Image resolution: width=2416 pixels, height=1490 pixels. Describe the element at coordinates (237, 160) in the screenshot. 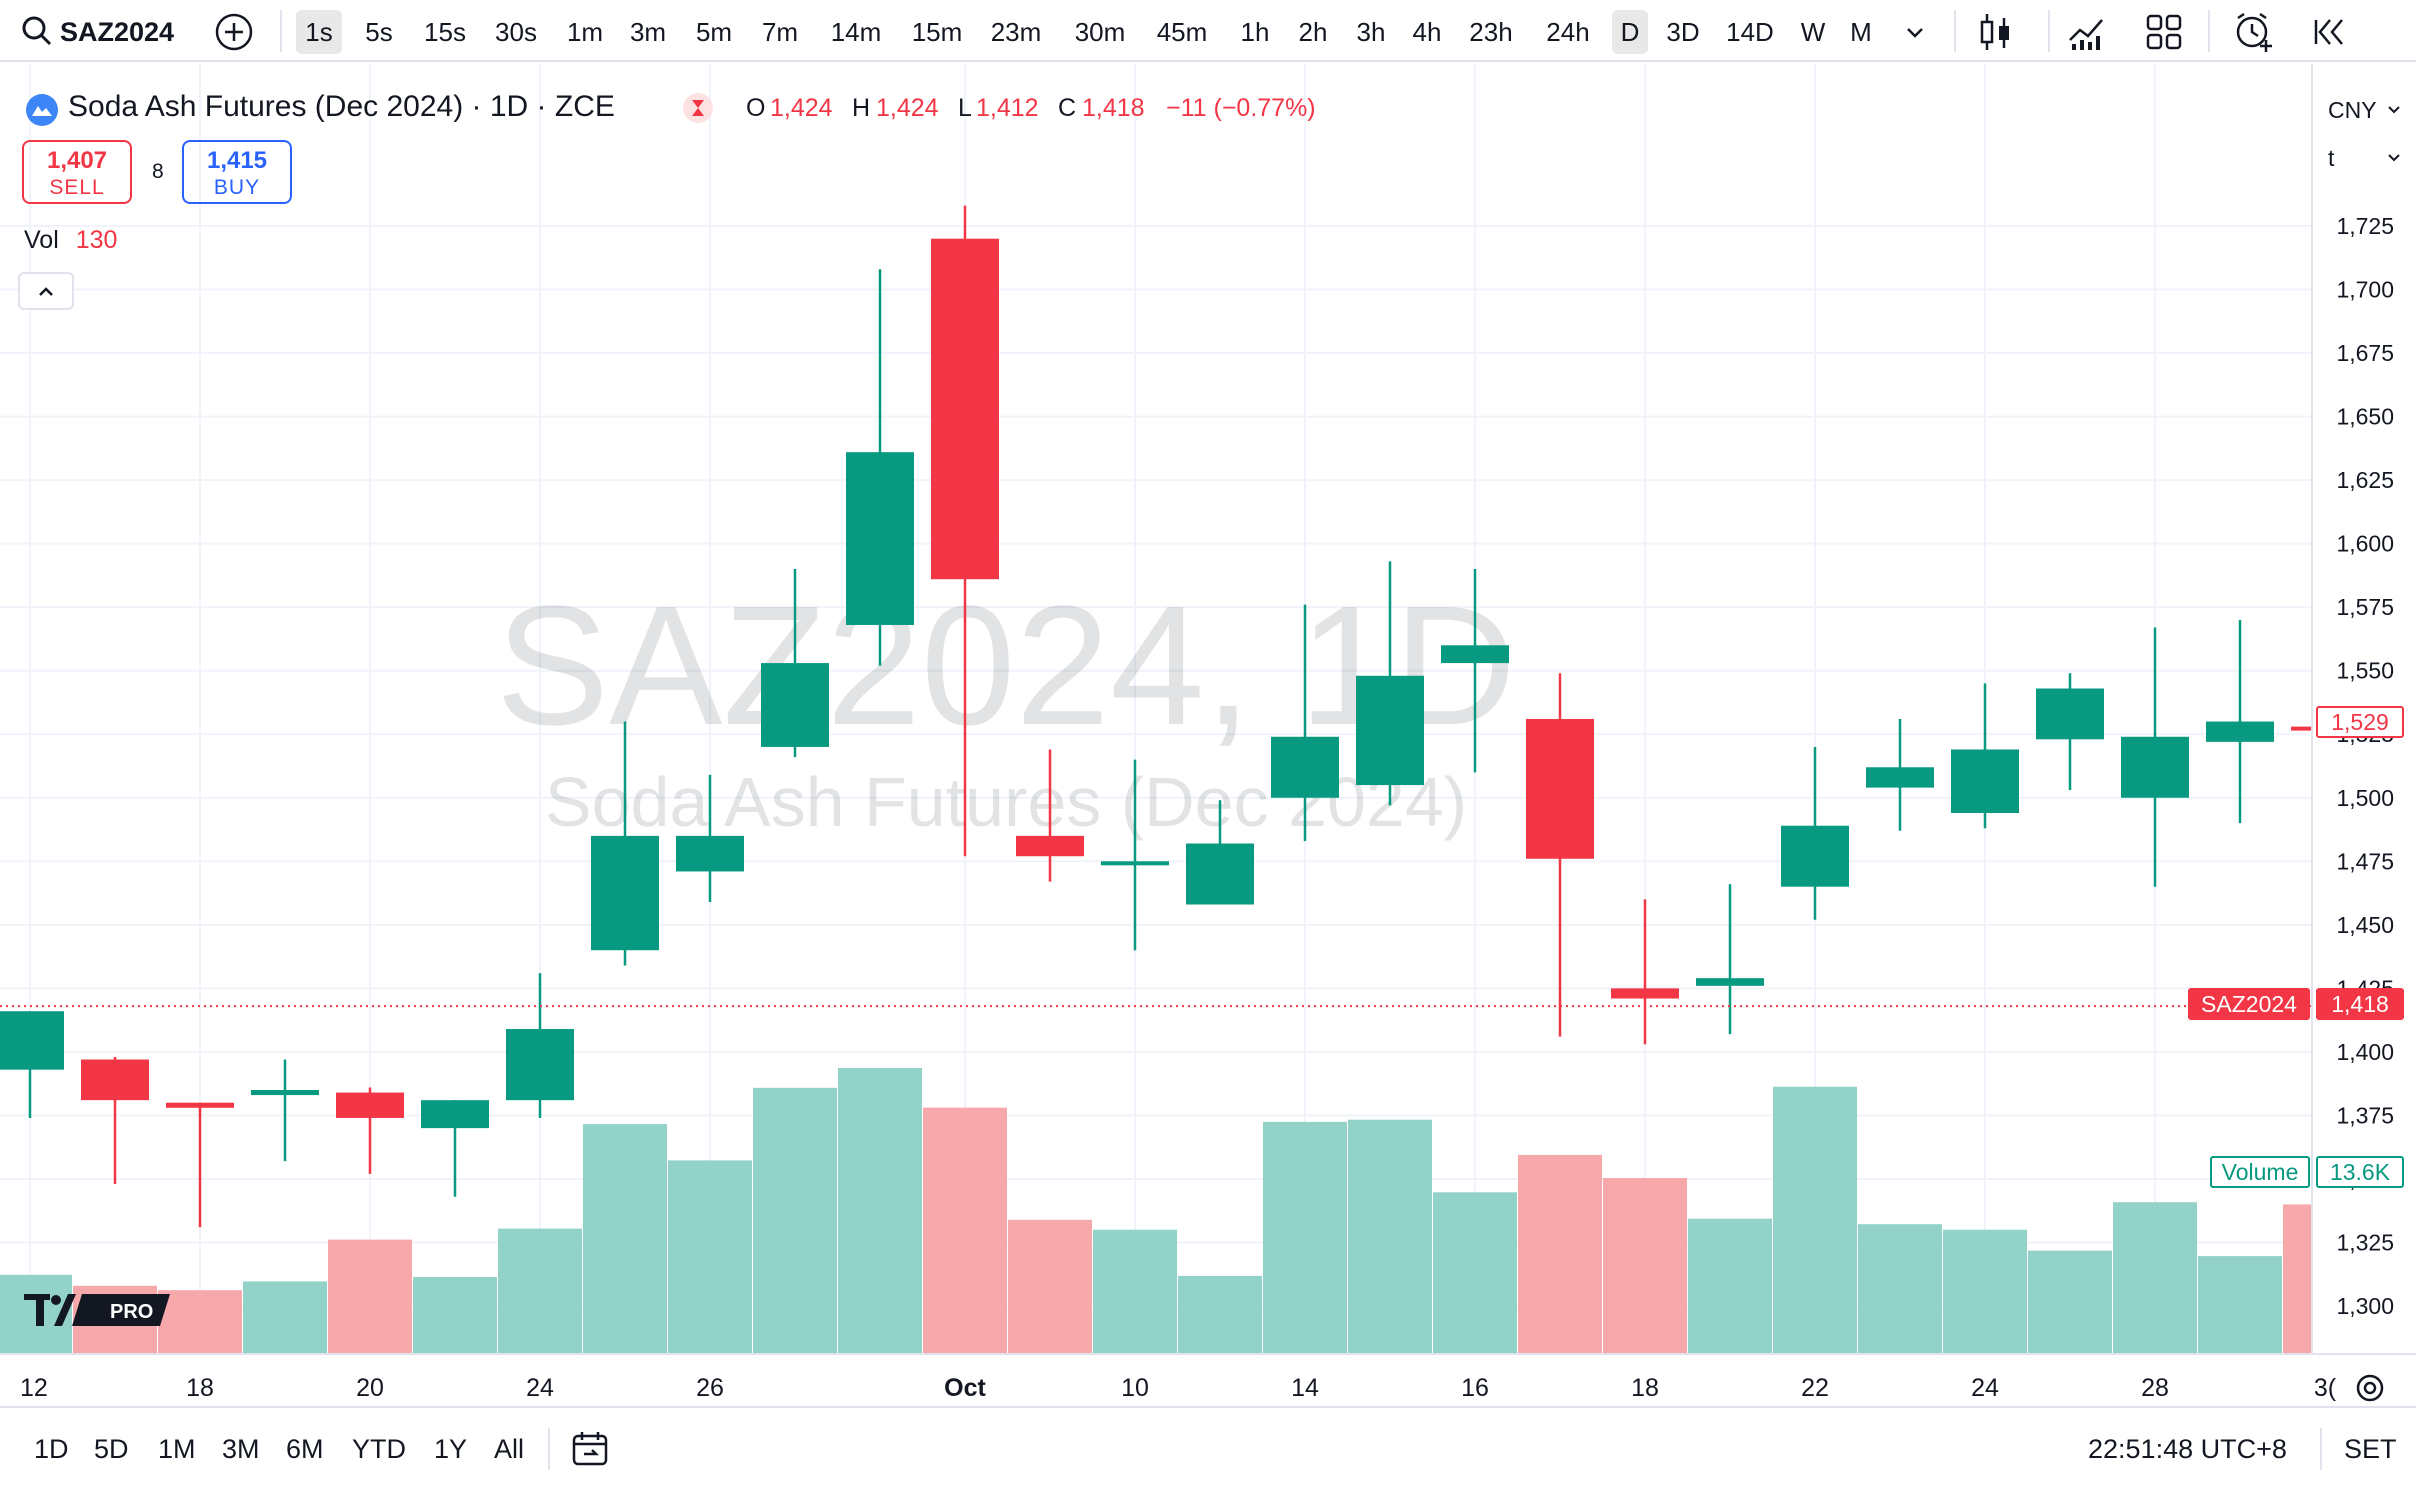

I see `buy-price: 1,415` at that location.